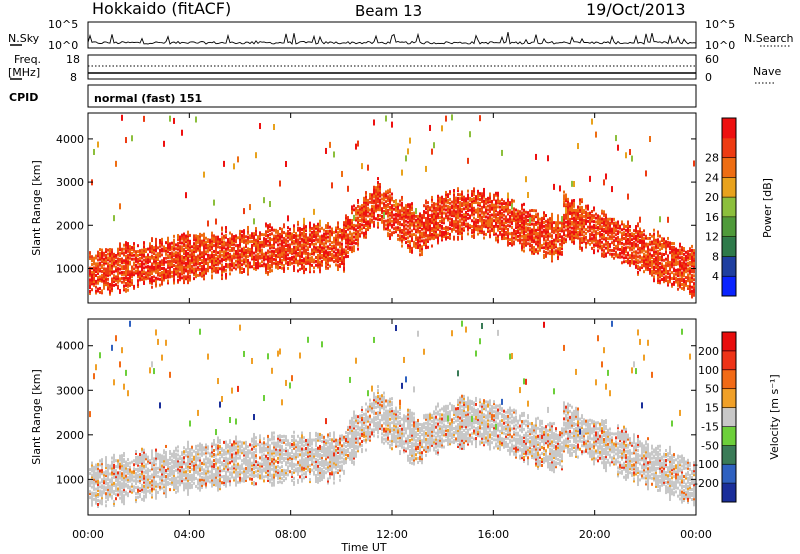  What do you see at coordinates (712, 197) in the screenshot?
I see `power-colorbar-tick: 20` at bounding box center [712, 197].